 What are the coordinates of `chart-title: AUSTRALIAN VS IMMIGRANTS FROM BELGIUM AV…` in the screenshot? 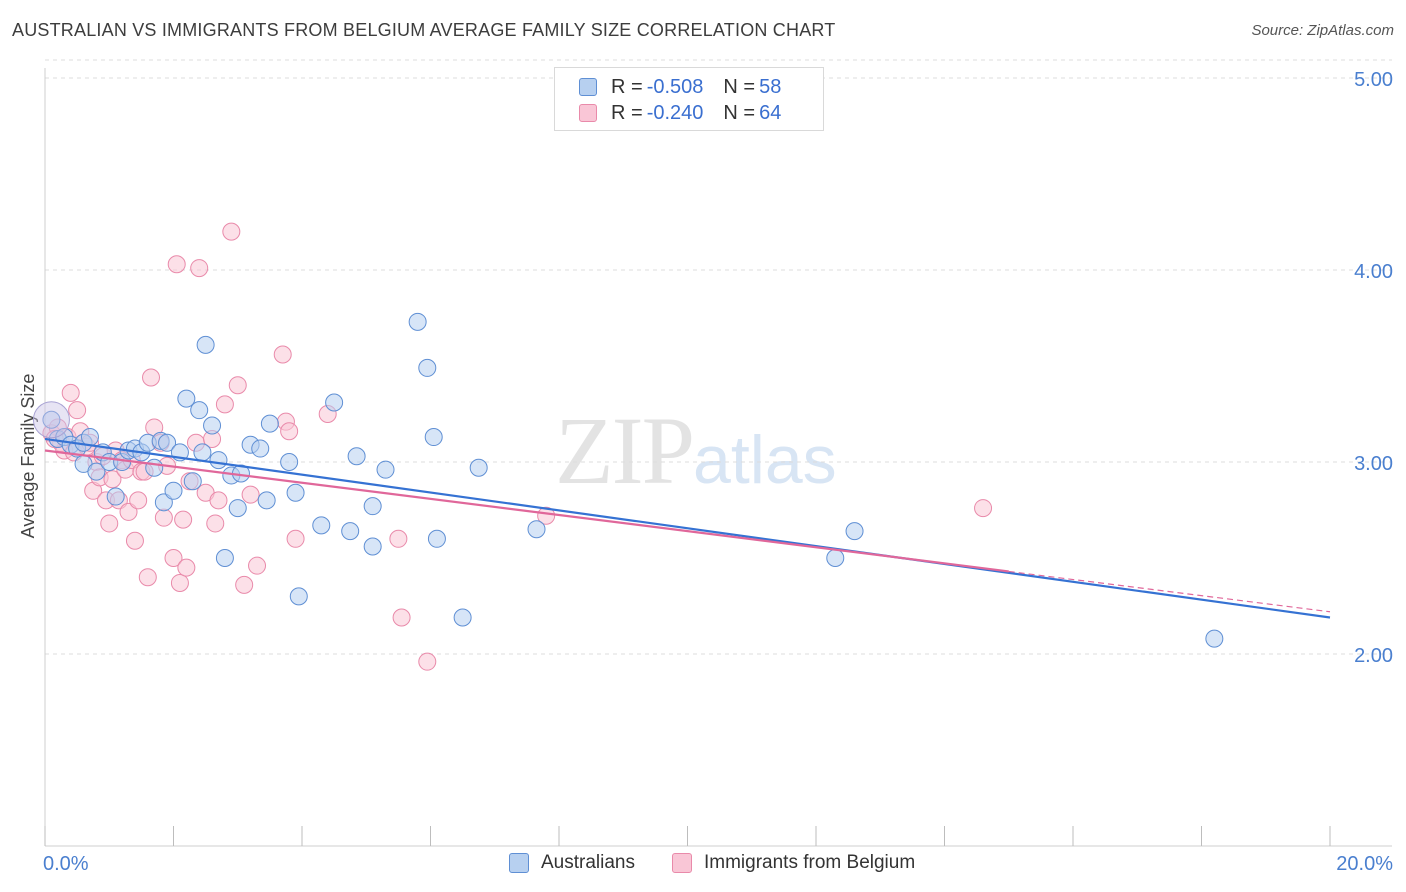 It's located at (424, 30).